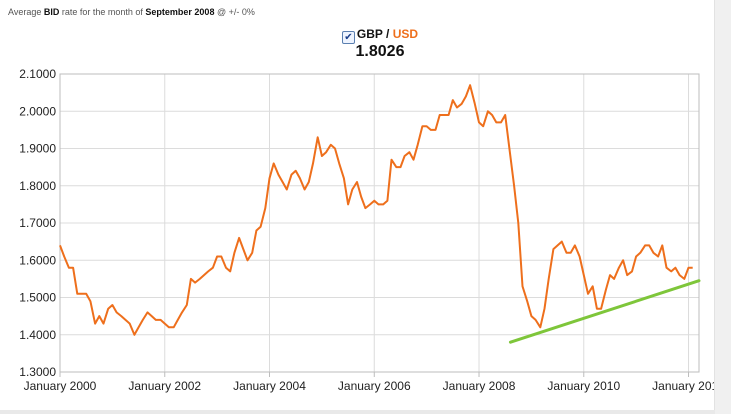 The width and height of the screenshot is (731, 414). Describe the element at coordinates (37, 260) in the screenshot. I see `y-tick-label: 1.6000` at that location.